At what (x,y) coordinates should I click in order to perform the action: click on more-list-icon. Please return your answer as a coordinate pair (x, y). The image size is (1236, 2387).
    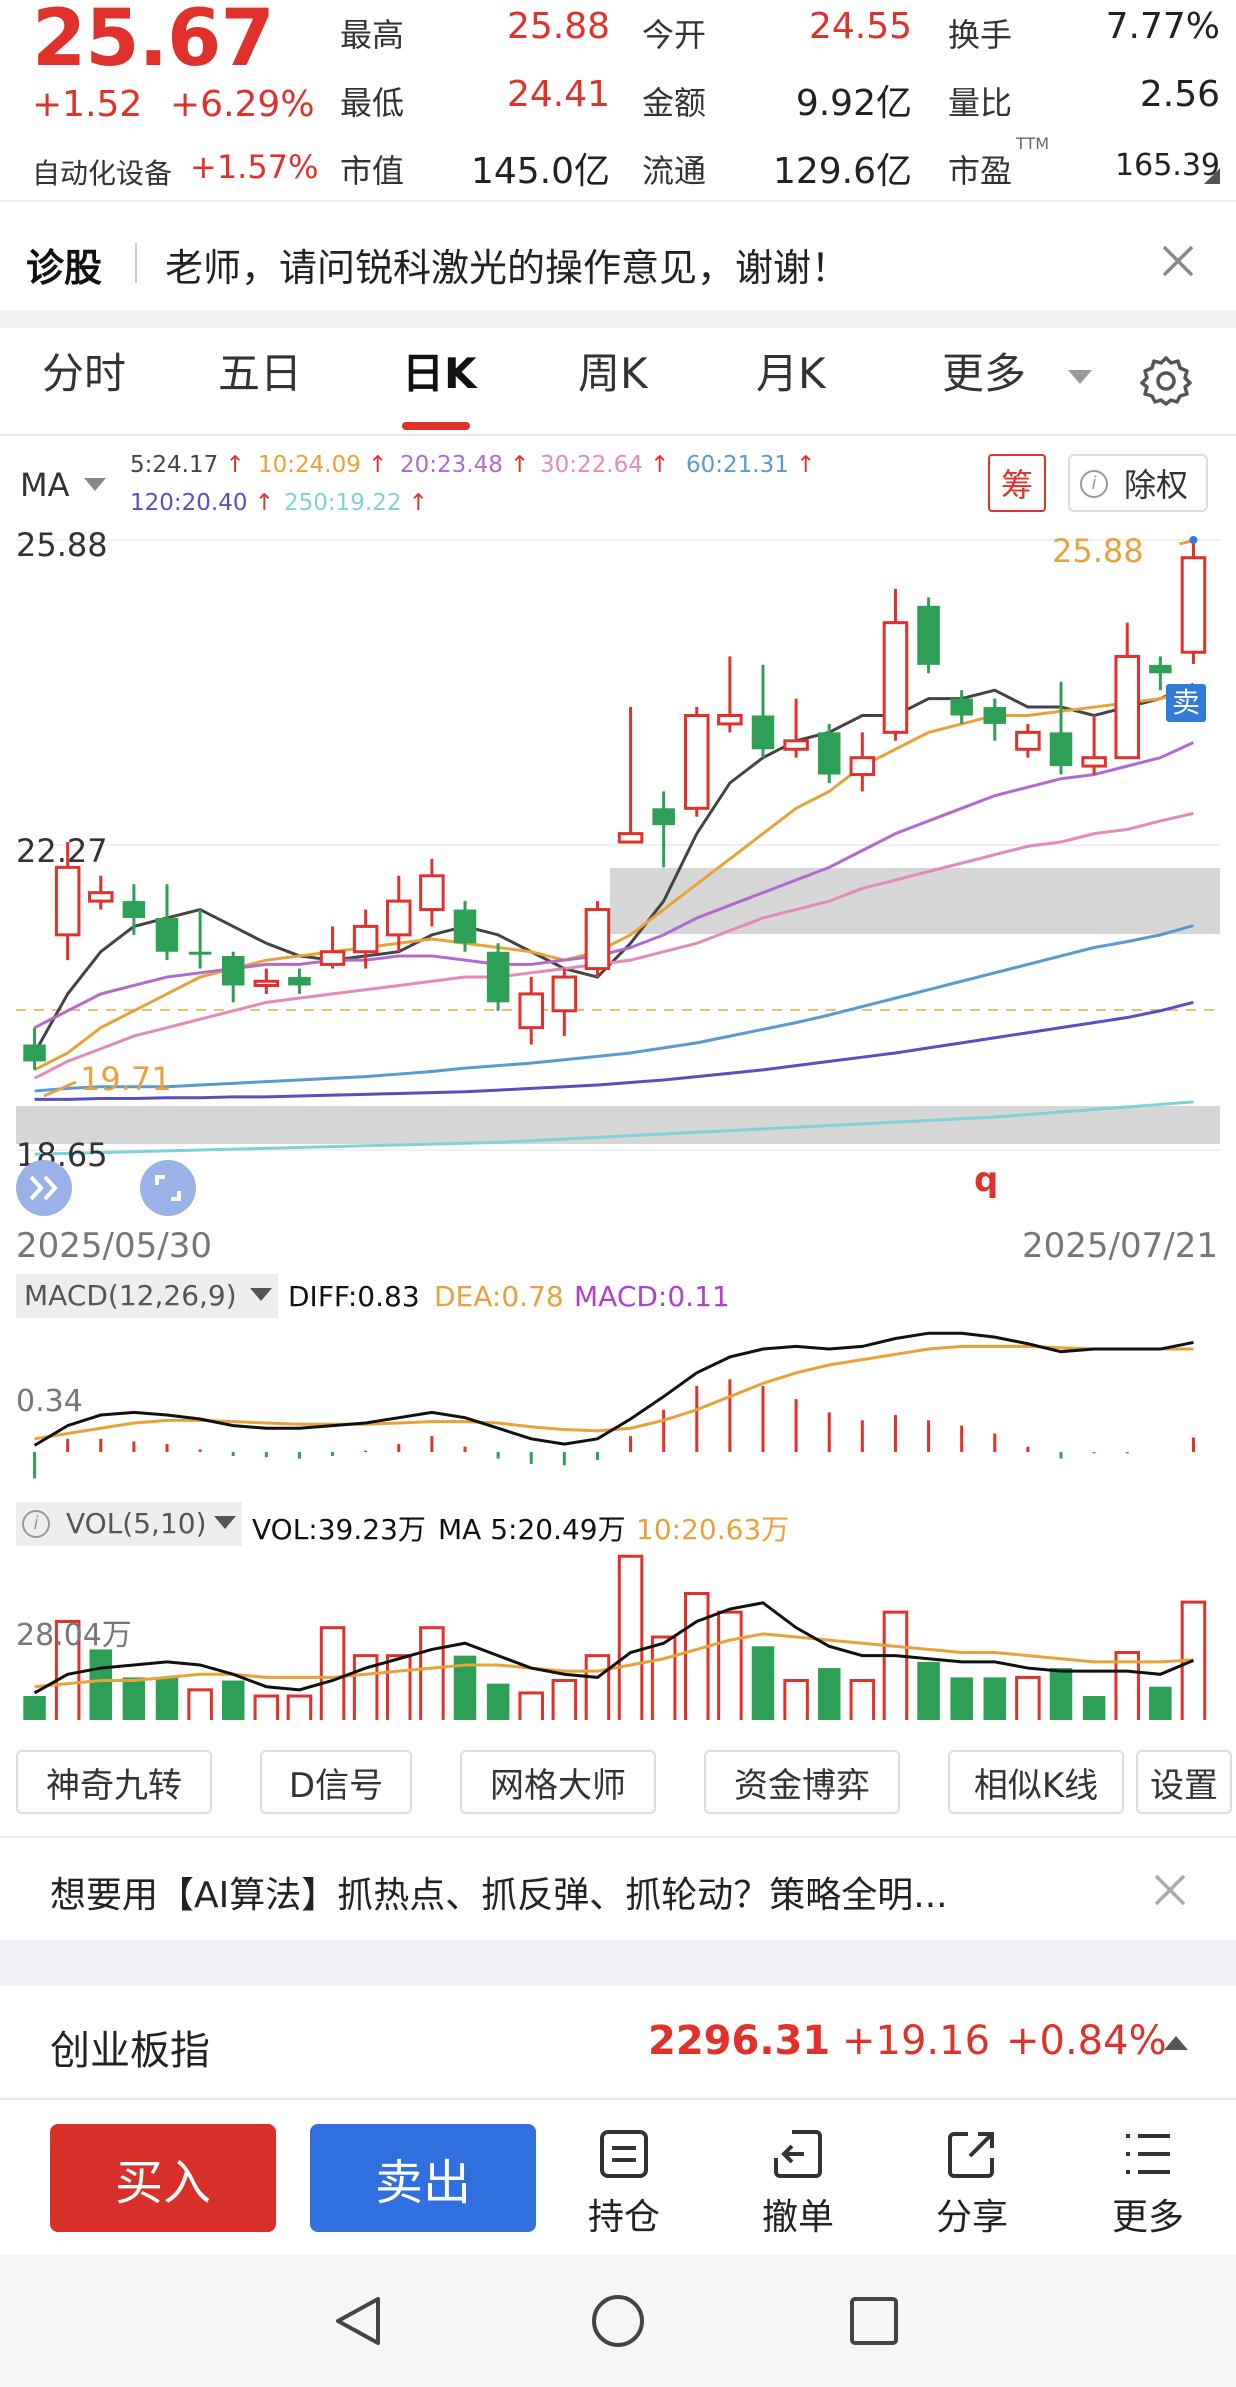
    Looking at the image, I should click on (1148, 2154).